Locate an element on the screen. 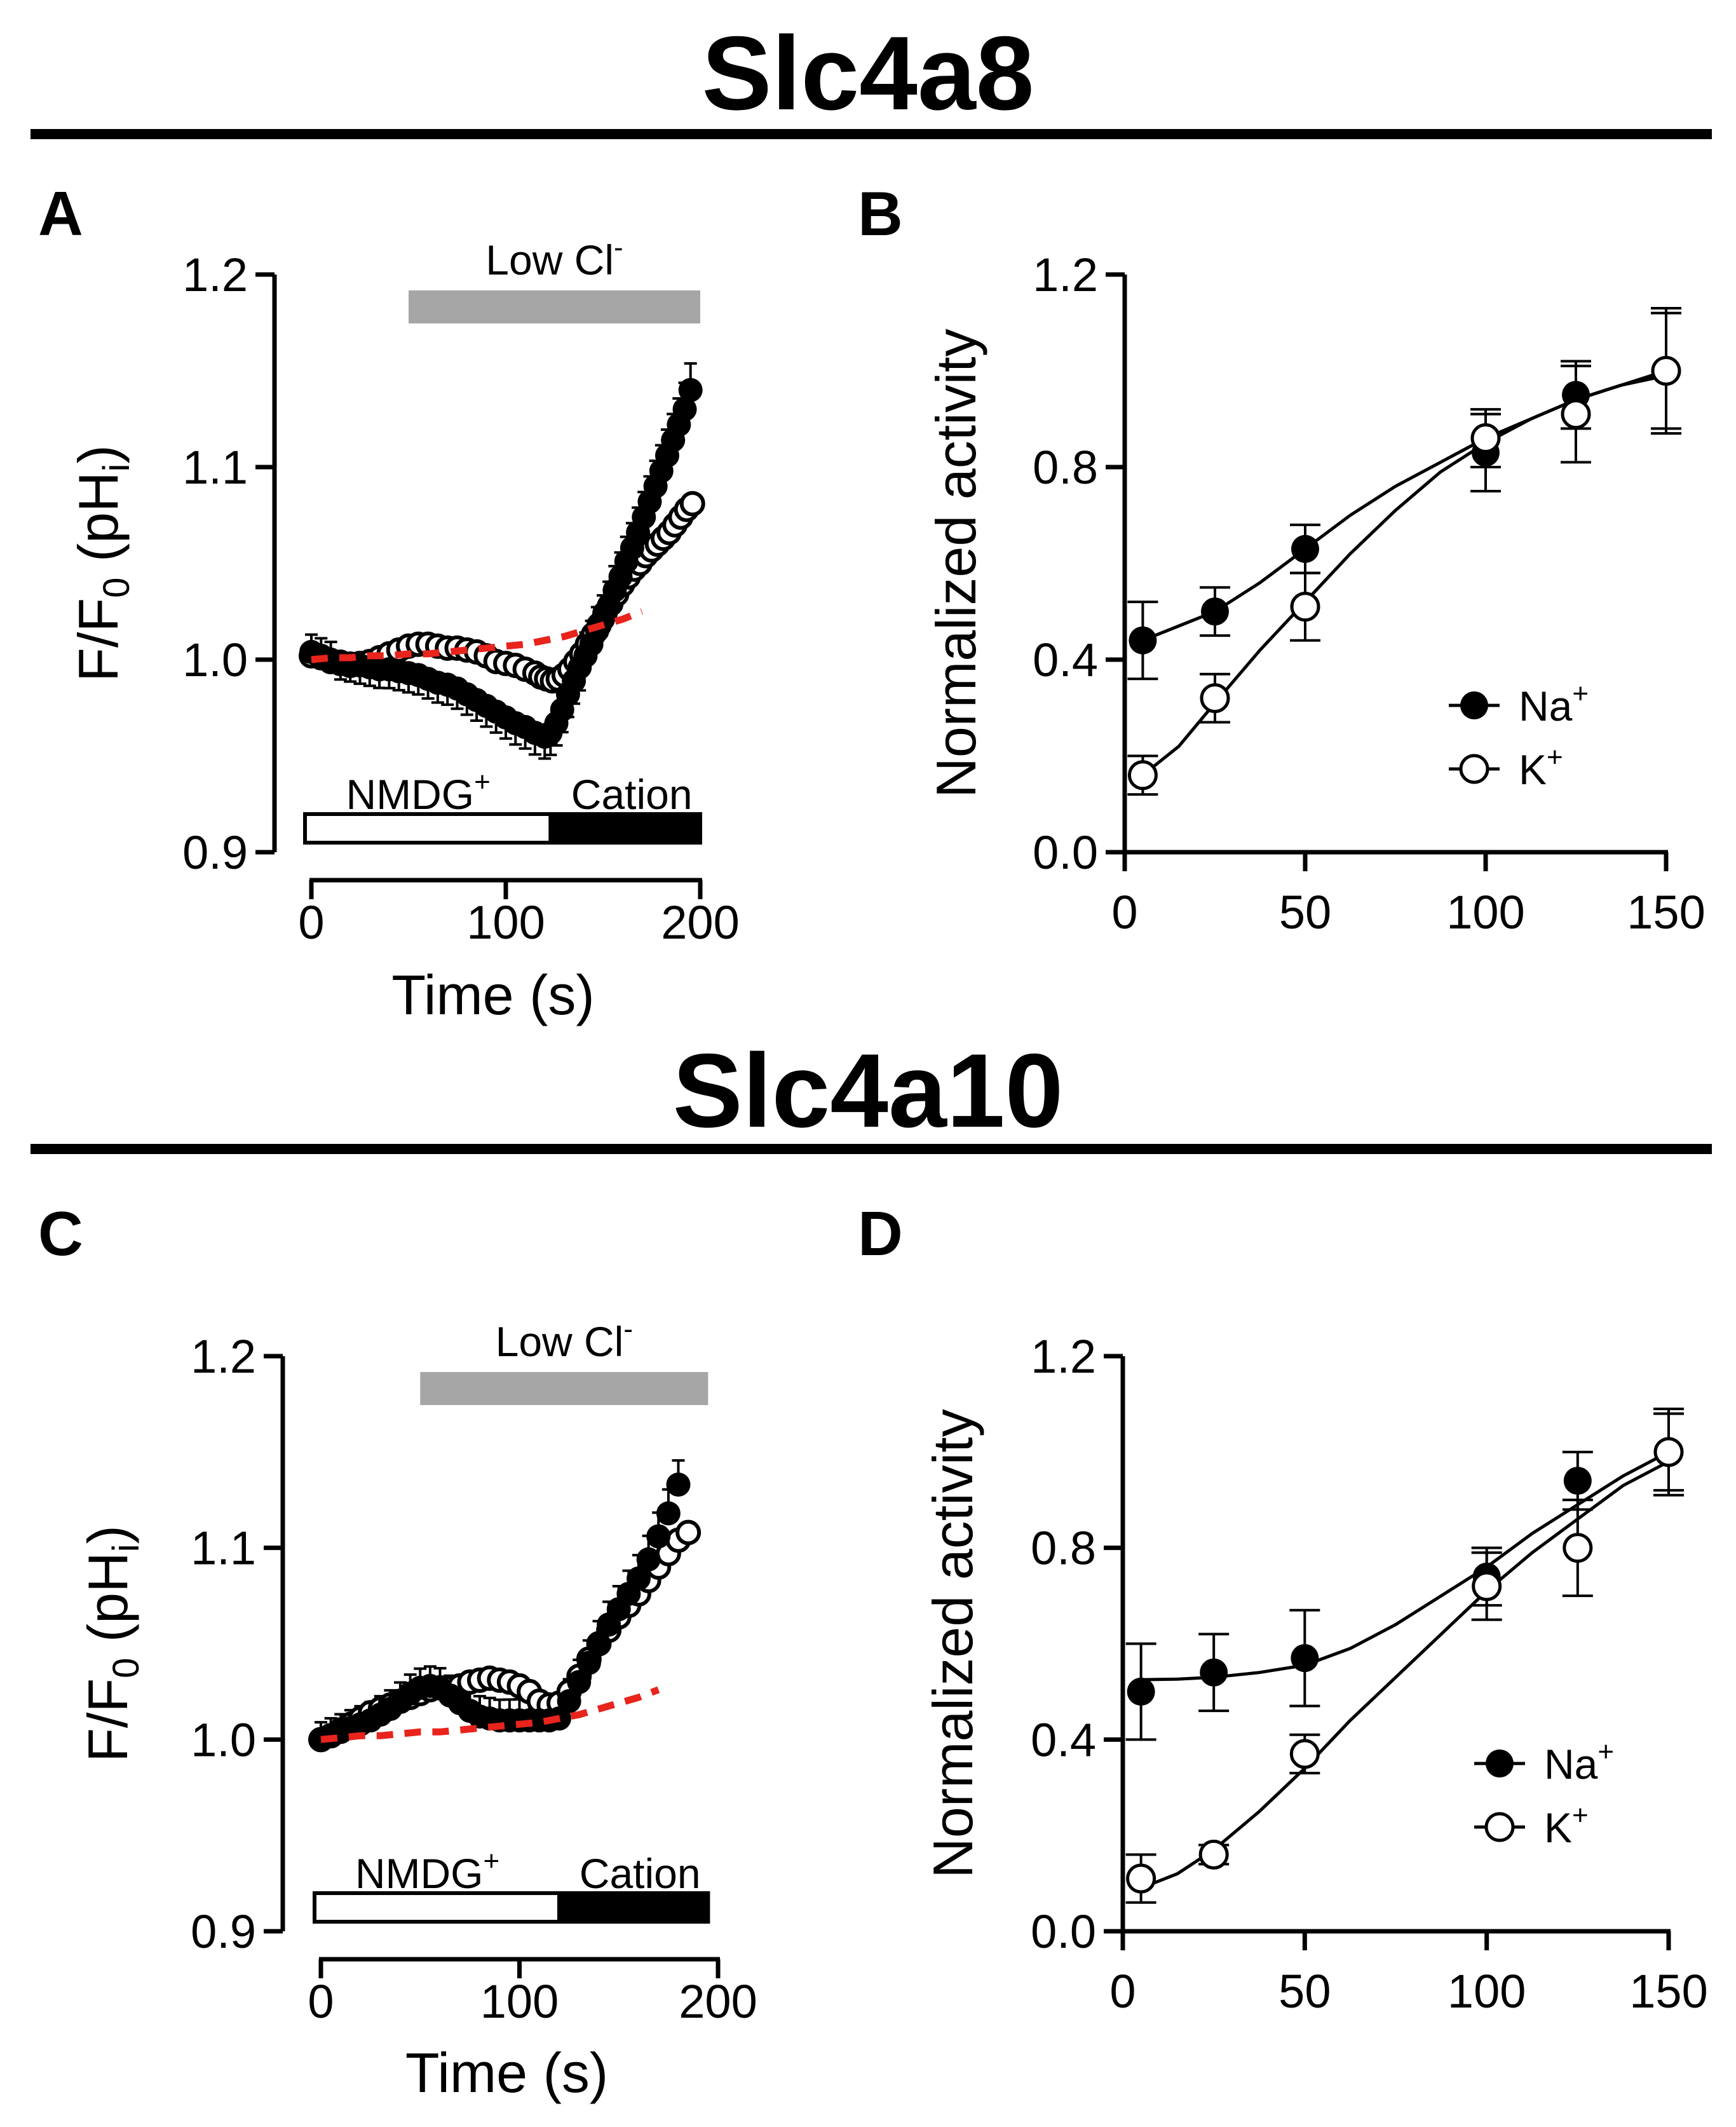 The image size is (1736, 2127). panel-c-low-cl-bar is located at coordinates (564, 1388).